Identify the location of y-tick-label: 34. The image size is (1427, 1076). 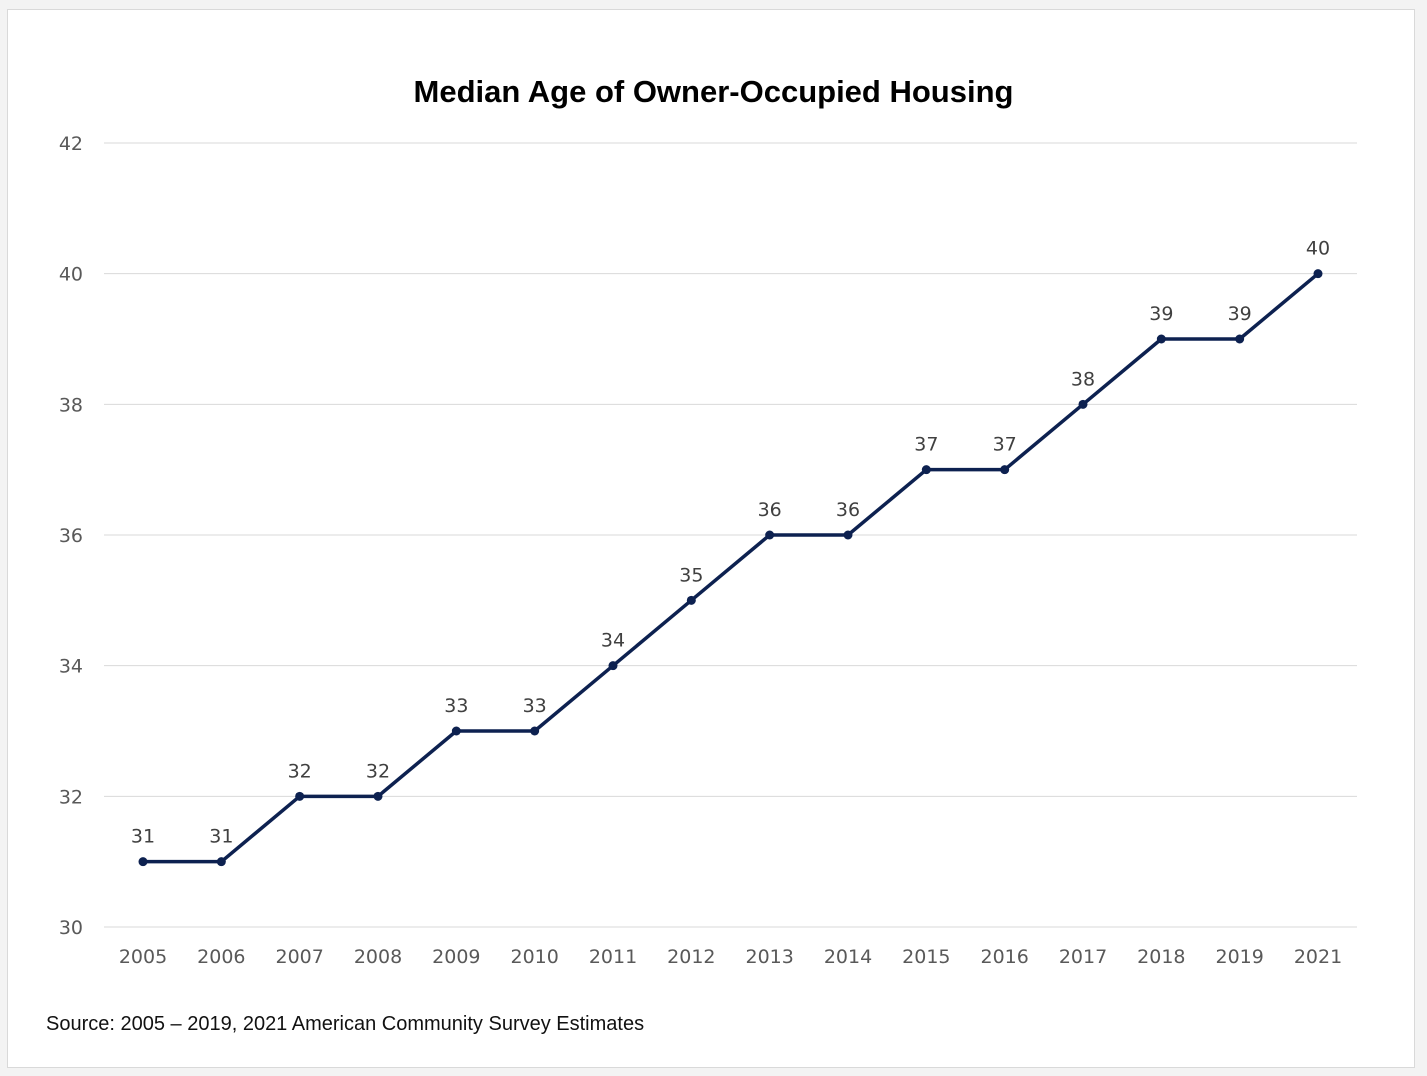
(71, 667).